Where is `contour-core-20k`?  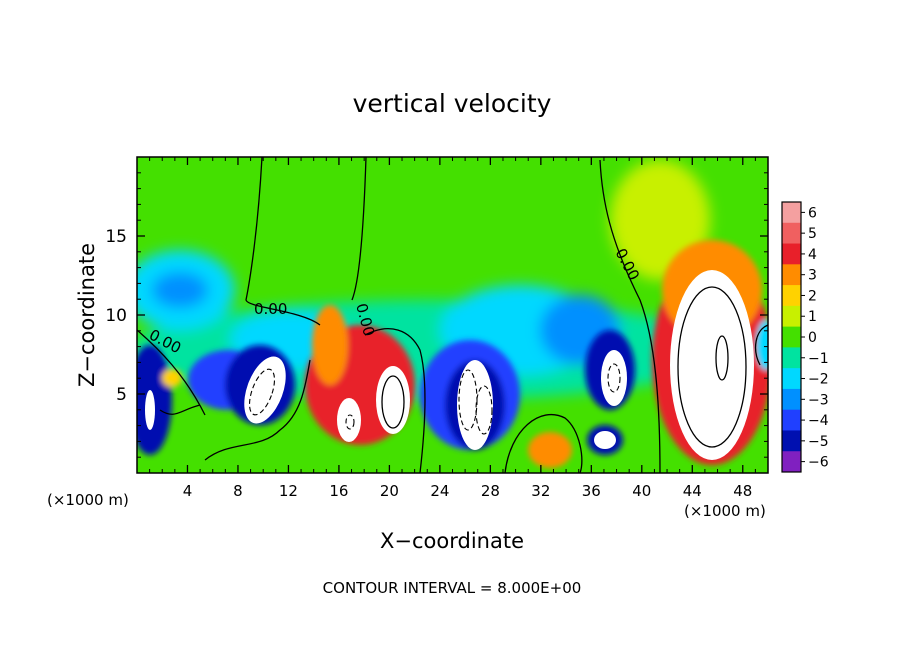 contour-core-20k is located at coordinates (393, 402).